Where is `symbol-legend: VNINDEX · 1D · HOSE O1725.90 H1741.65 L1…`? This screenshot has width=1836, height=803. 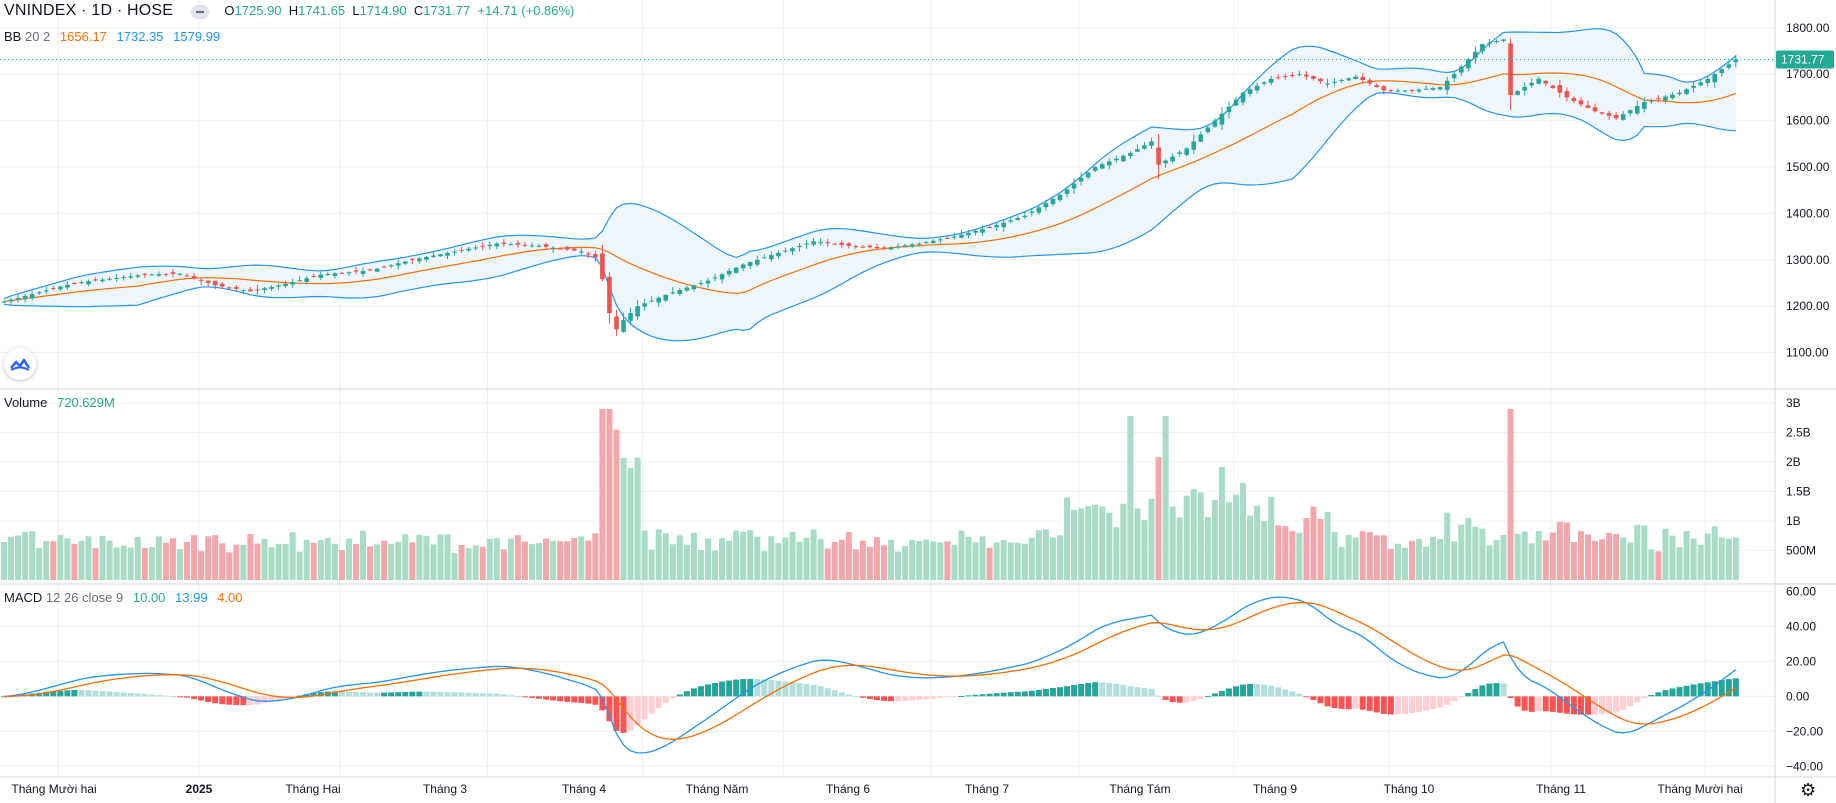 symbol-legend: VNINDEX · 1D · HOSE O1725.90 H1741.65 L1… is located at coordinates (289, 11).